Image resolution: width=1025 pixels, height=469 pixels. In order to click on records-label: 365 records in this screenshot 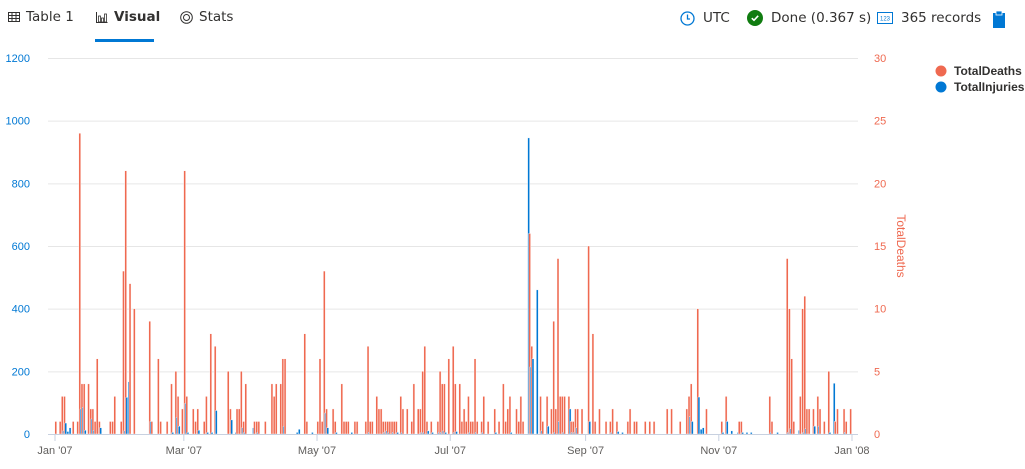, I will do `click(941, 18)`.